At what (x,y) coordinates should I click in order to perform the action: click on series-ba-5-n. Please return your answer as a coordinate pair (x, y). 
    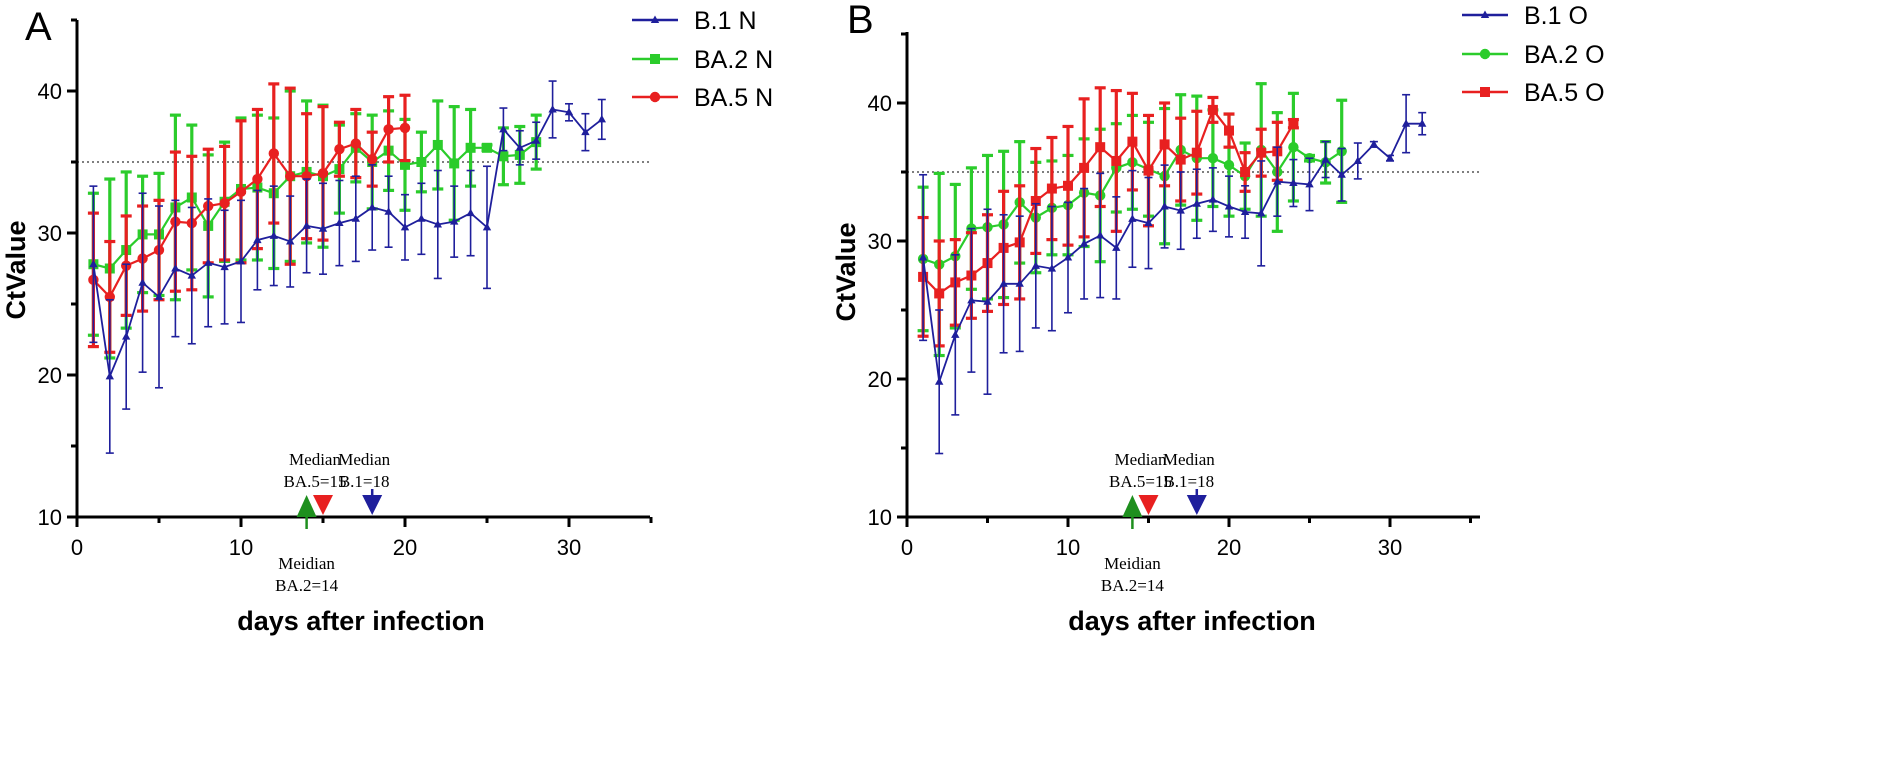
    Looking at the image, I should click on (249, 218).